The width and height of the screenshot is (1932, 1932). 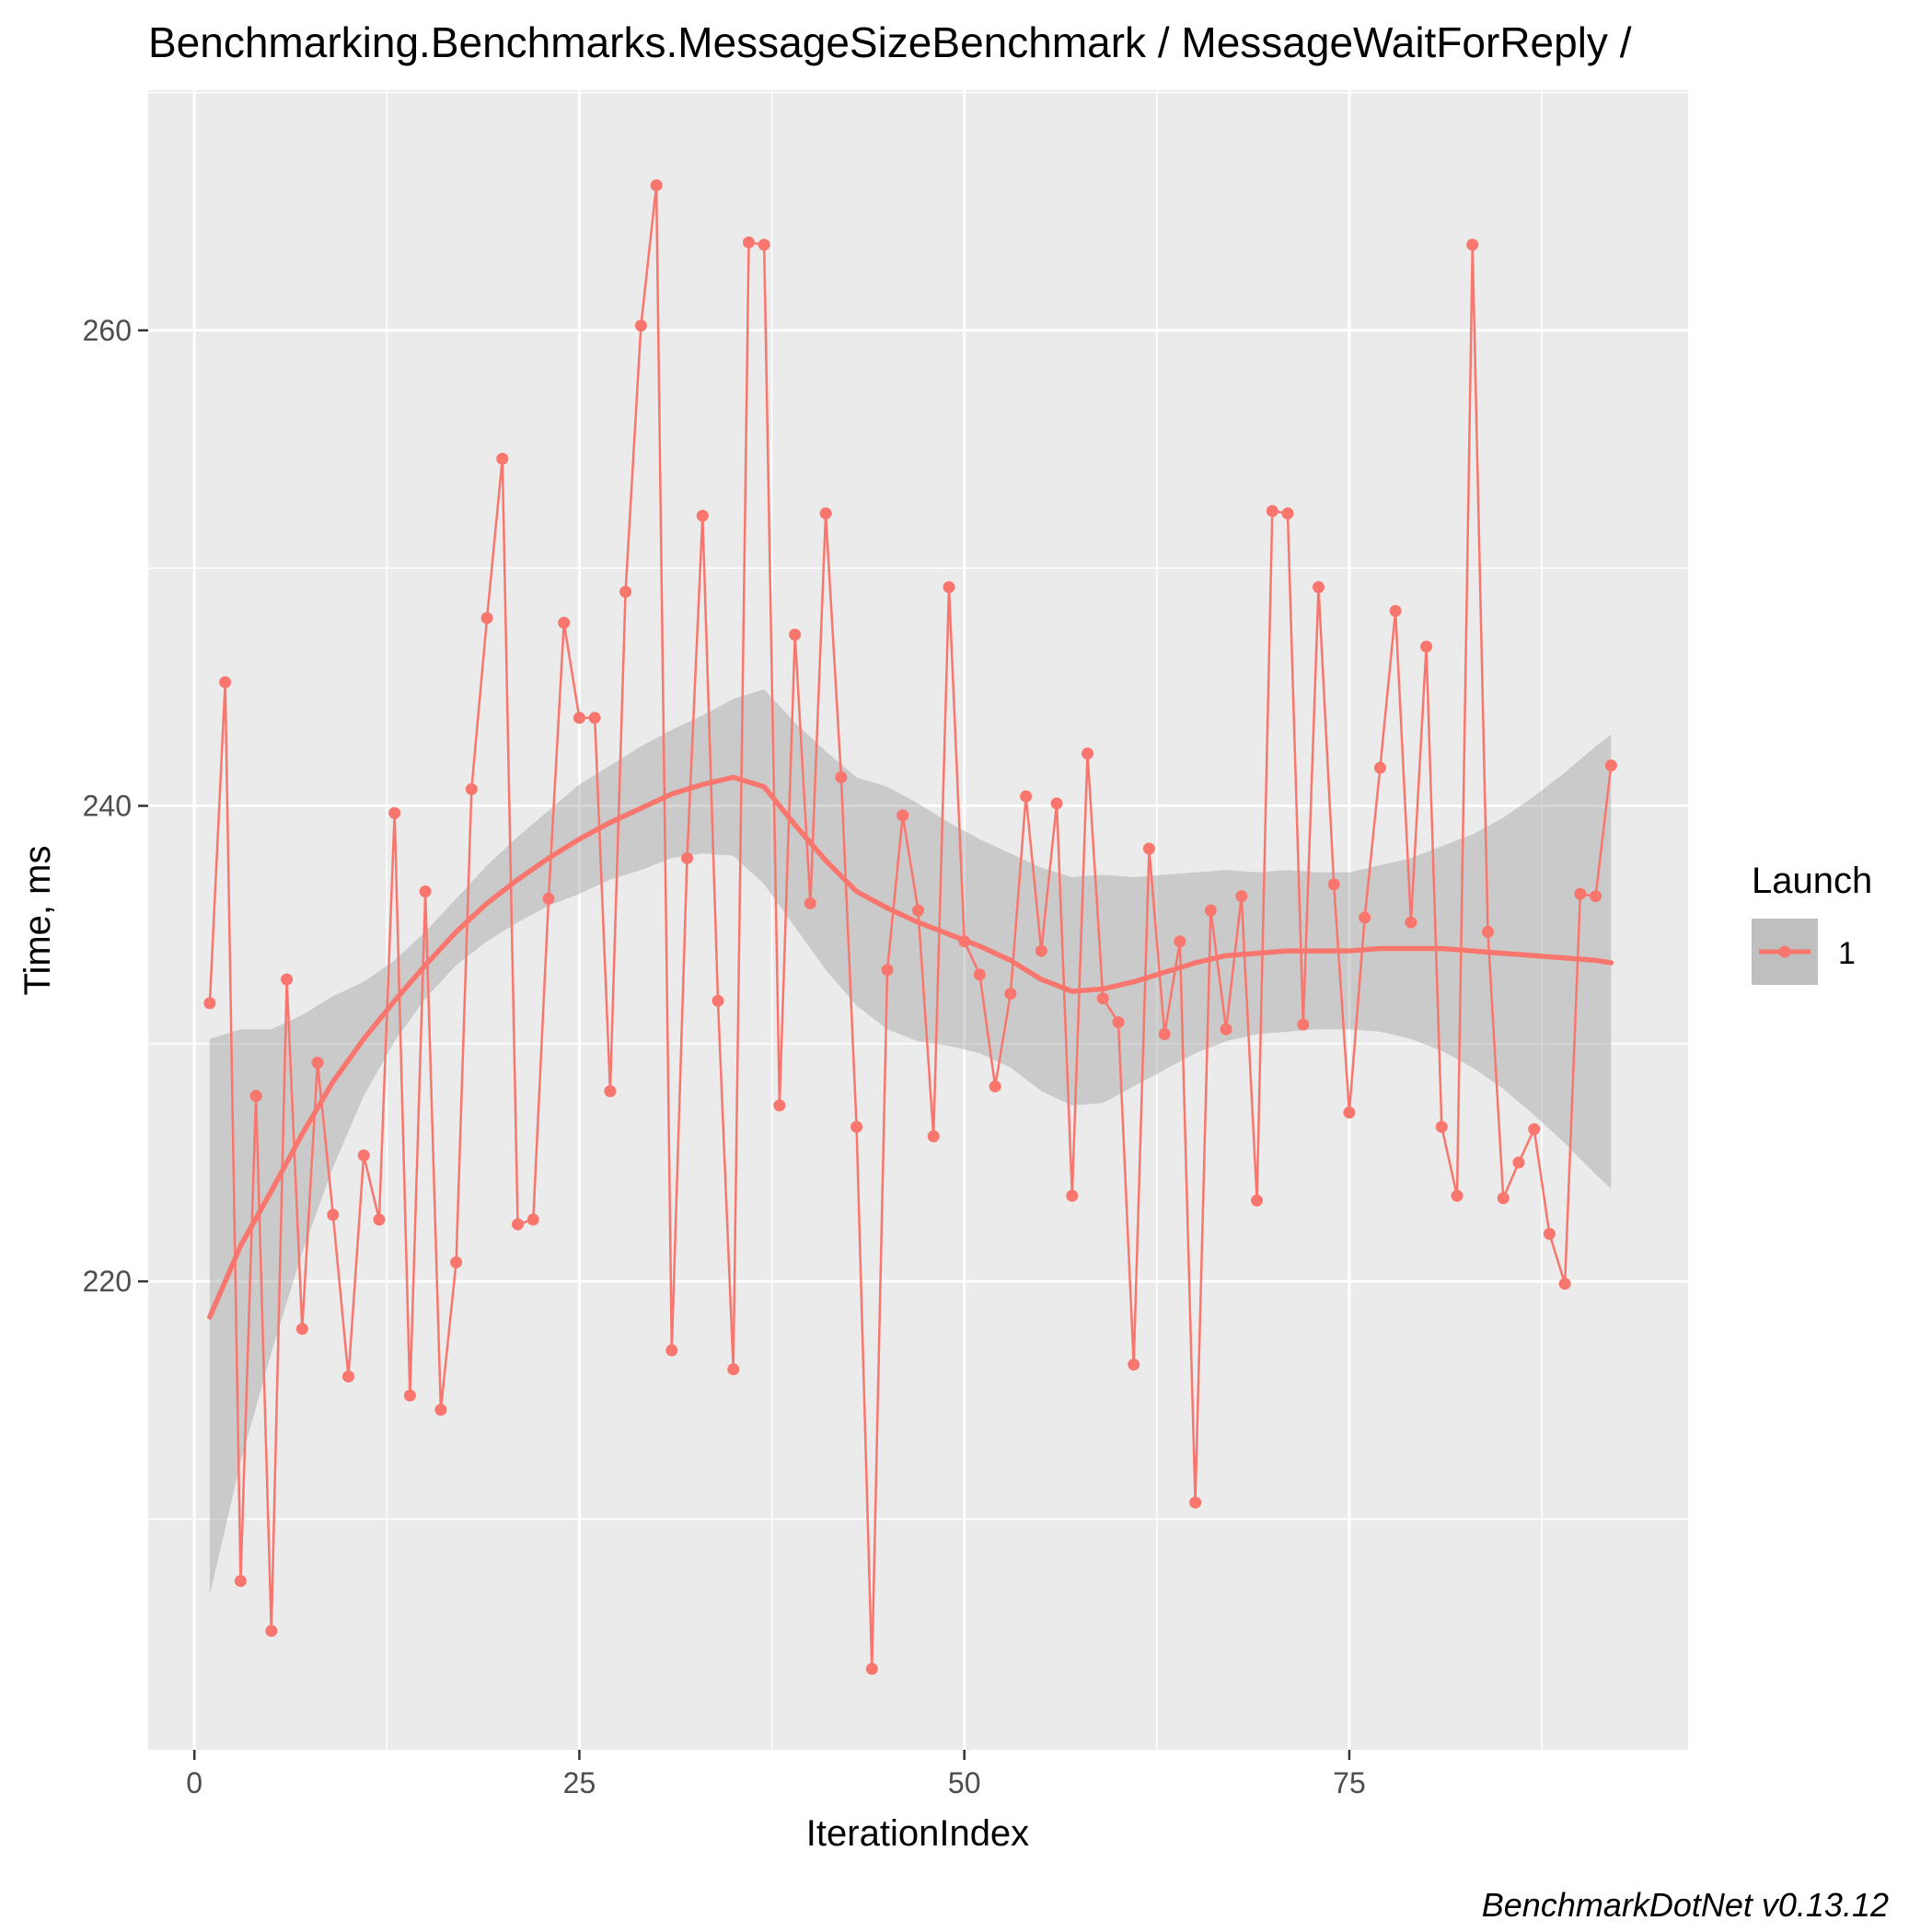 I want to click on y-tick-label: 240, so click(x=108, y=807).